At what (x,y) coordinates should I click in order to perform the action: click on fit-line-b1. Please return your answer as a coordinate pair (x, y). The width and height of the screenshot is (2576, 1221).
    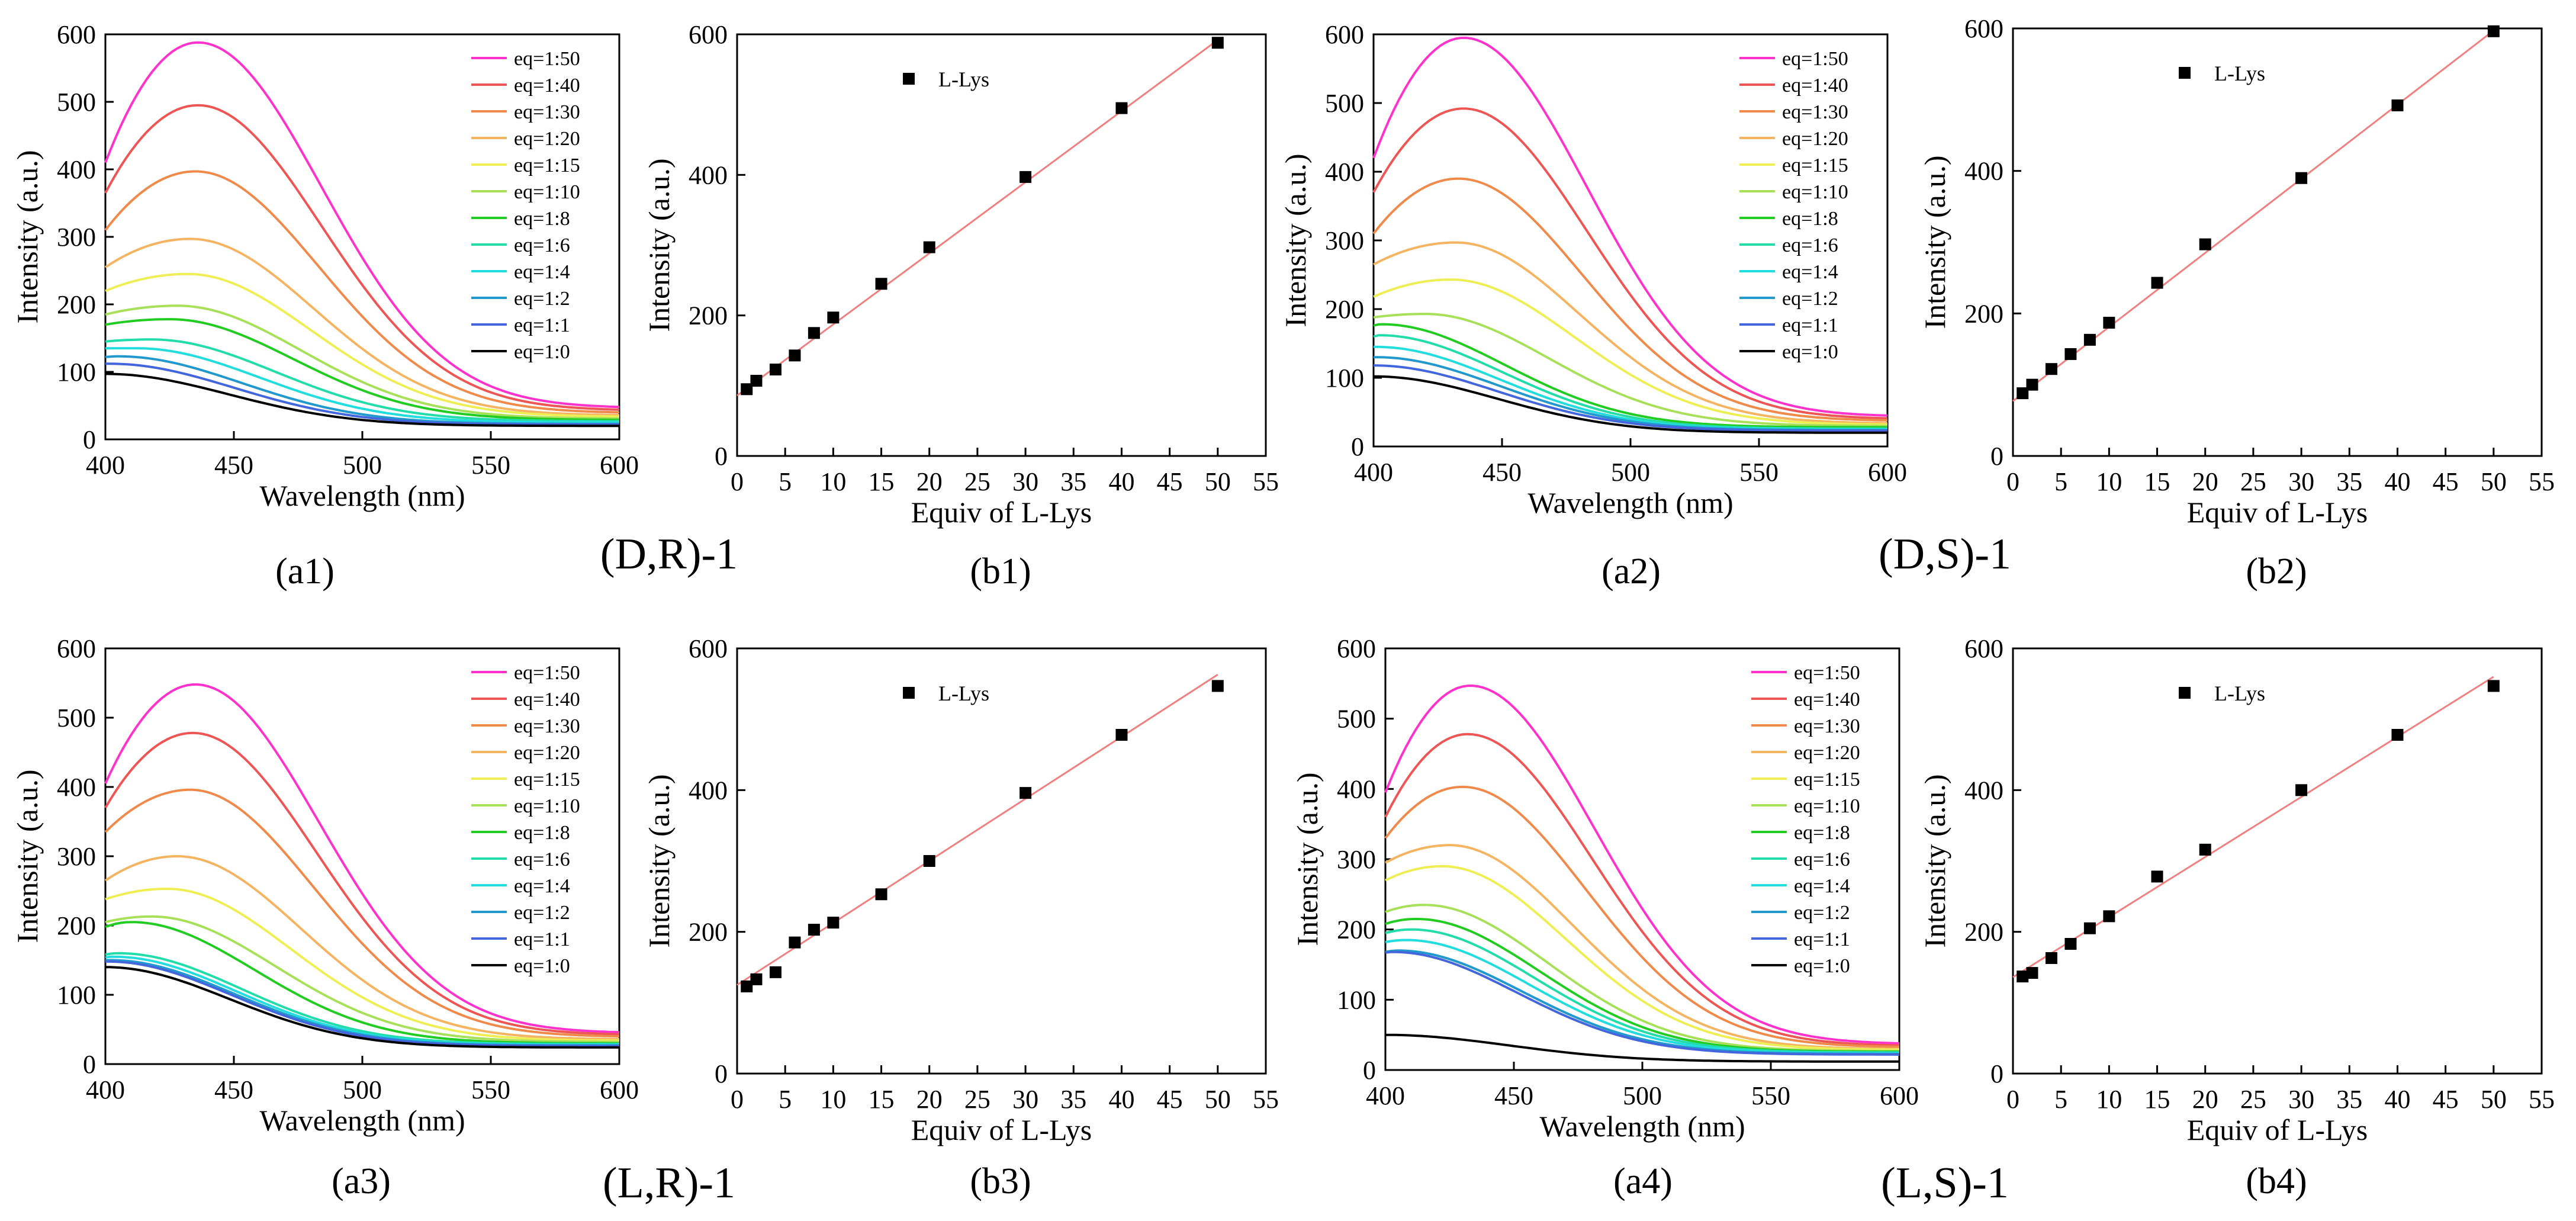
    Looking at the image, I should click on (978, 218).